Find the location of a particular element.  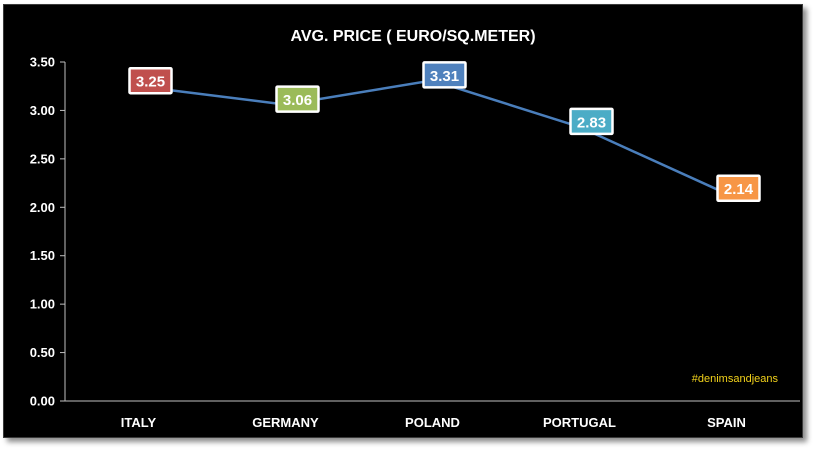

data-label: 2.14 is located at coordinates (738, 188).